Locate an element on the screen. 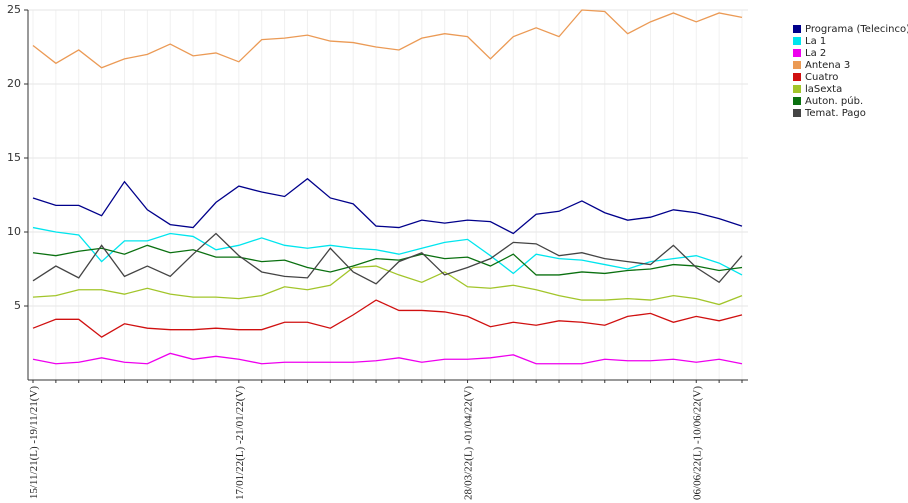 This screenshot has height=503, width=908. legend-label: laSexta is located at coordinates (823, 89).